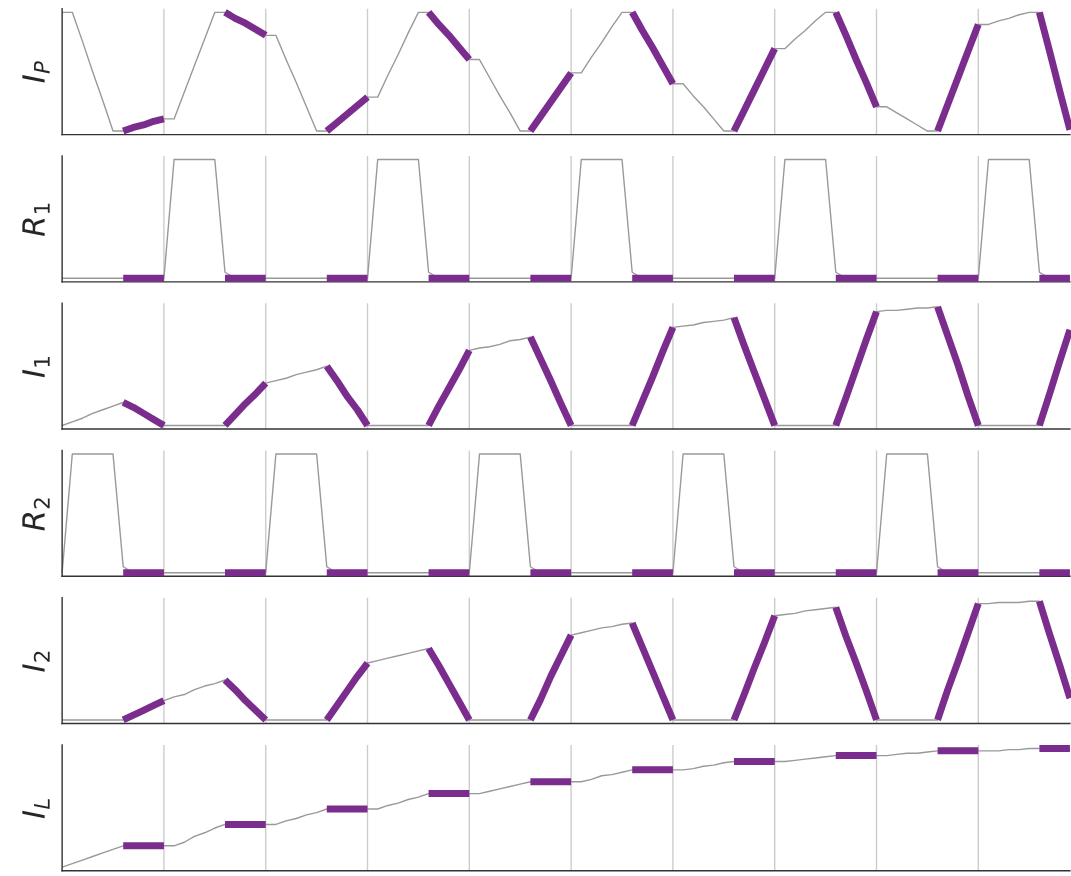 This screenshot has height=876, width=1071. I want to click on y-axis-title: I$_{1}$, so click(36, 367).